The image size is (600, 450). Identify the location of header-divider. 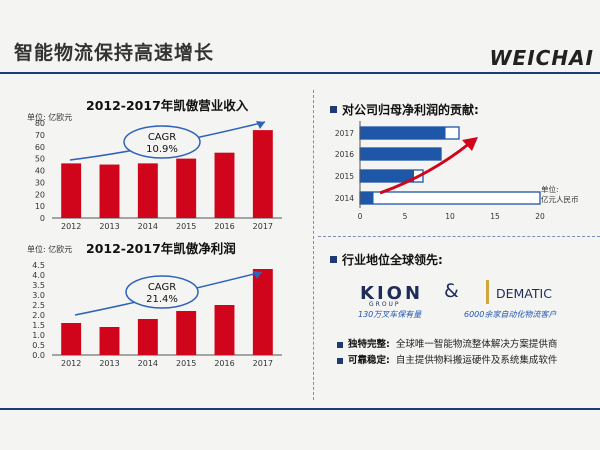
(300, 73).